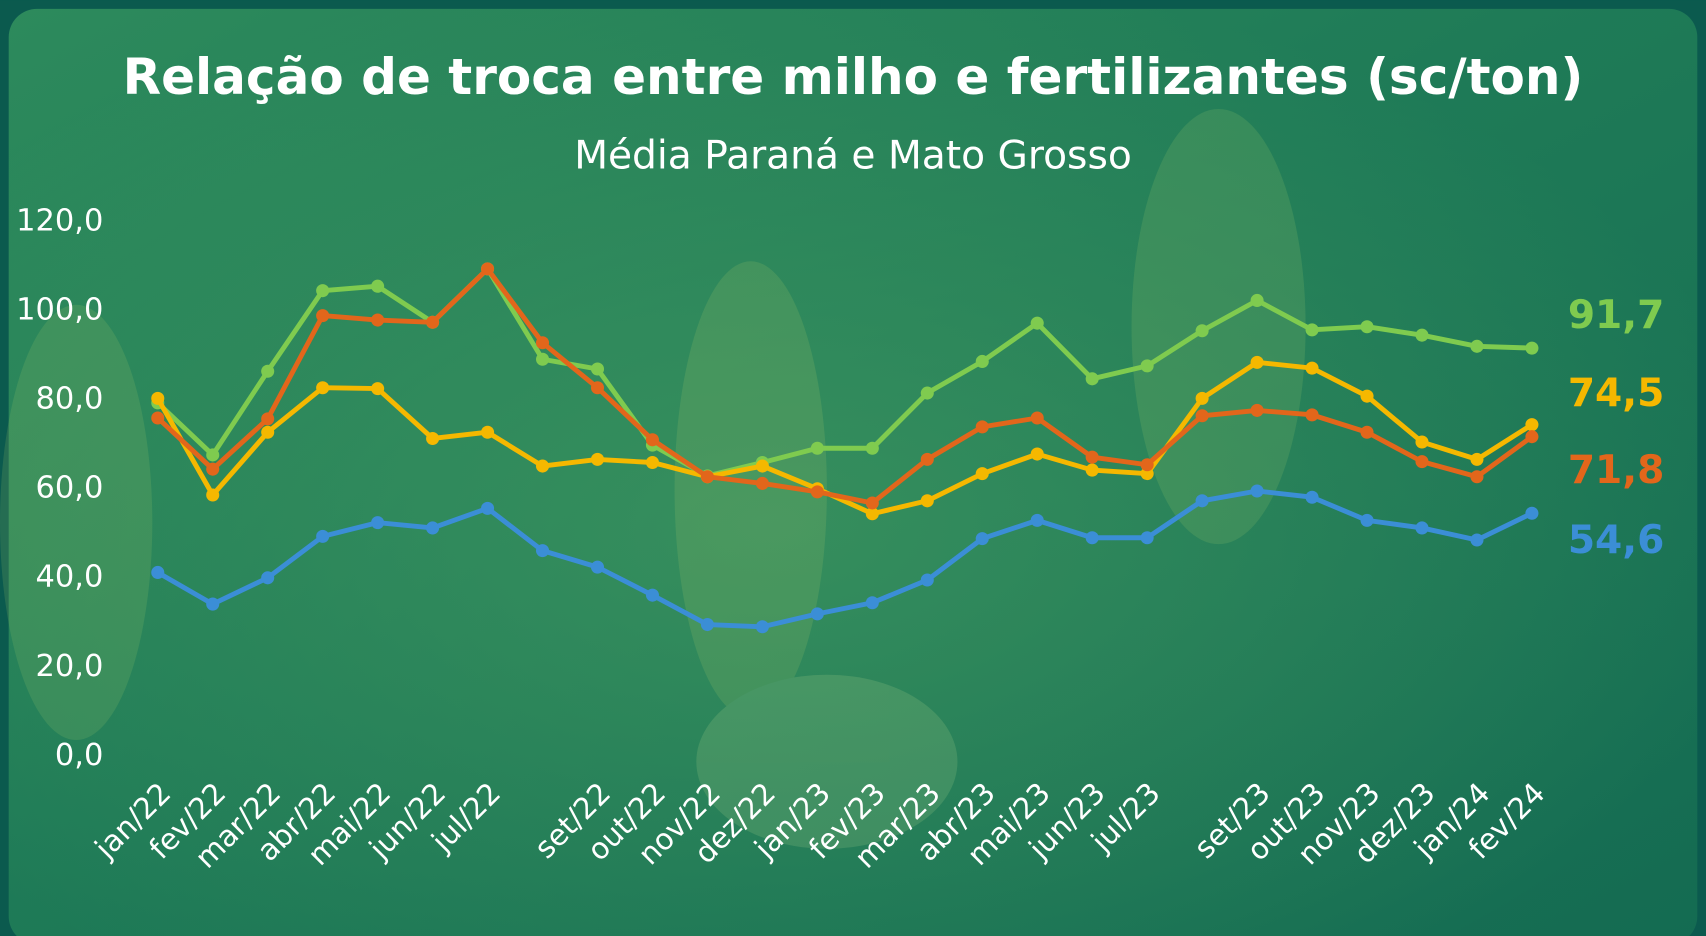 The image size is (1706, 936). Describe the element at coordinates (844, 438) in the screenshot. I see `line` at that location.